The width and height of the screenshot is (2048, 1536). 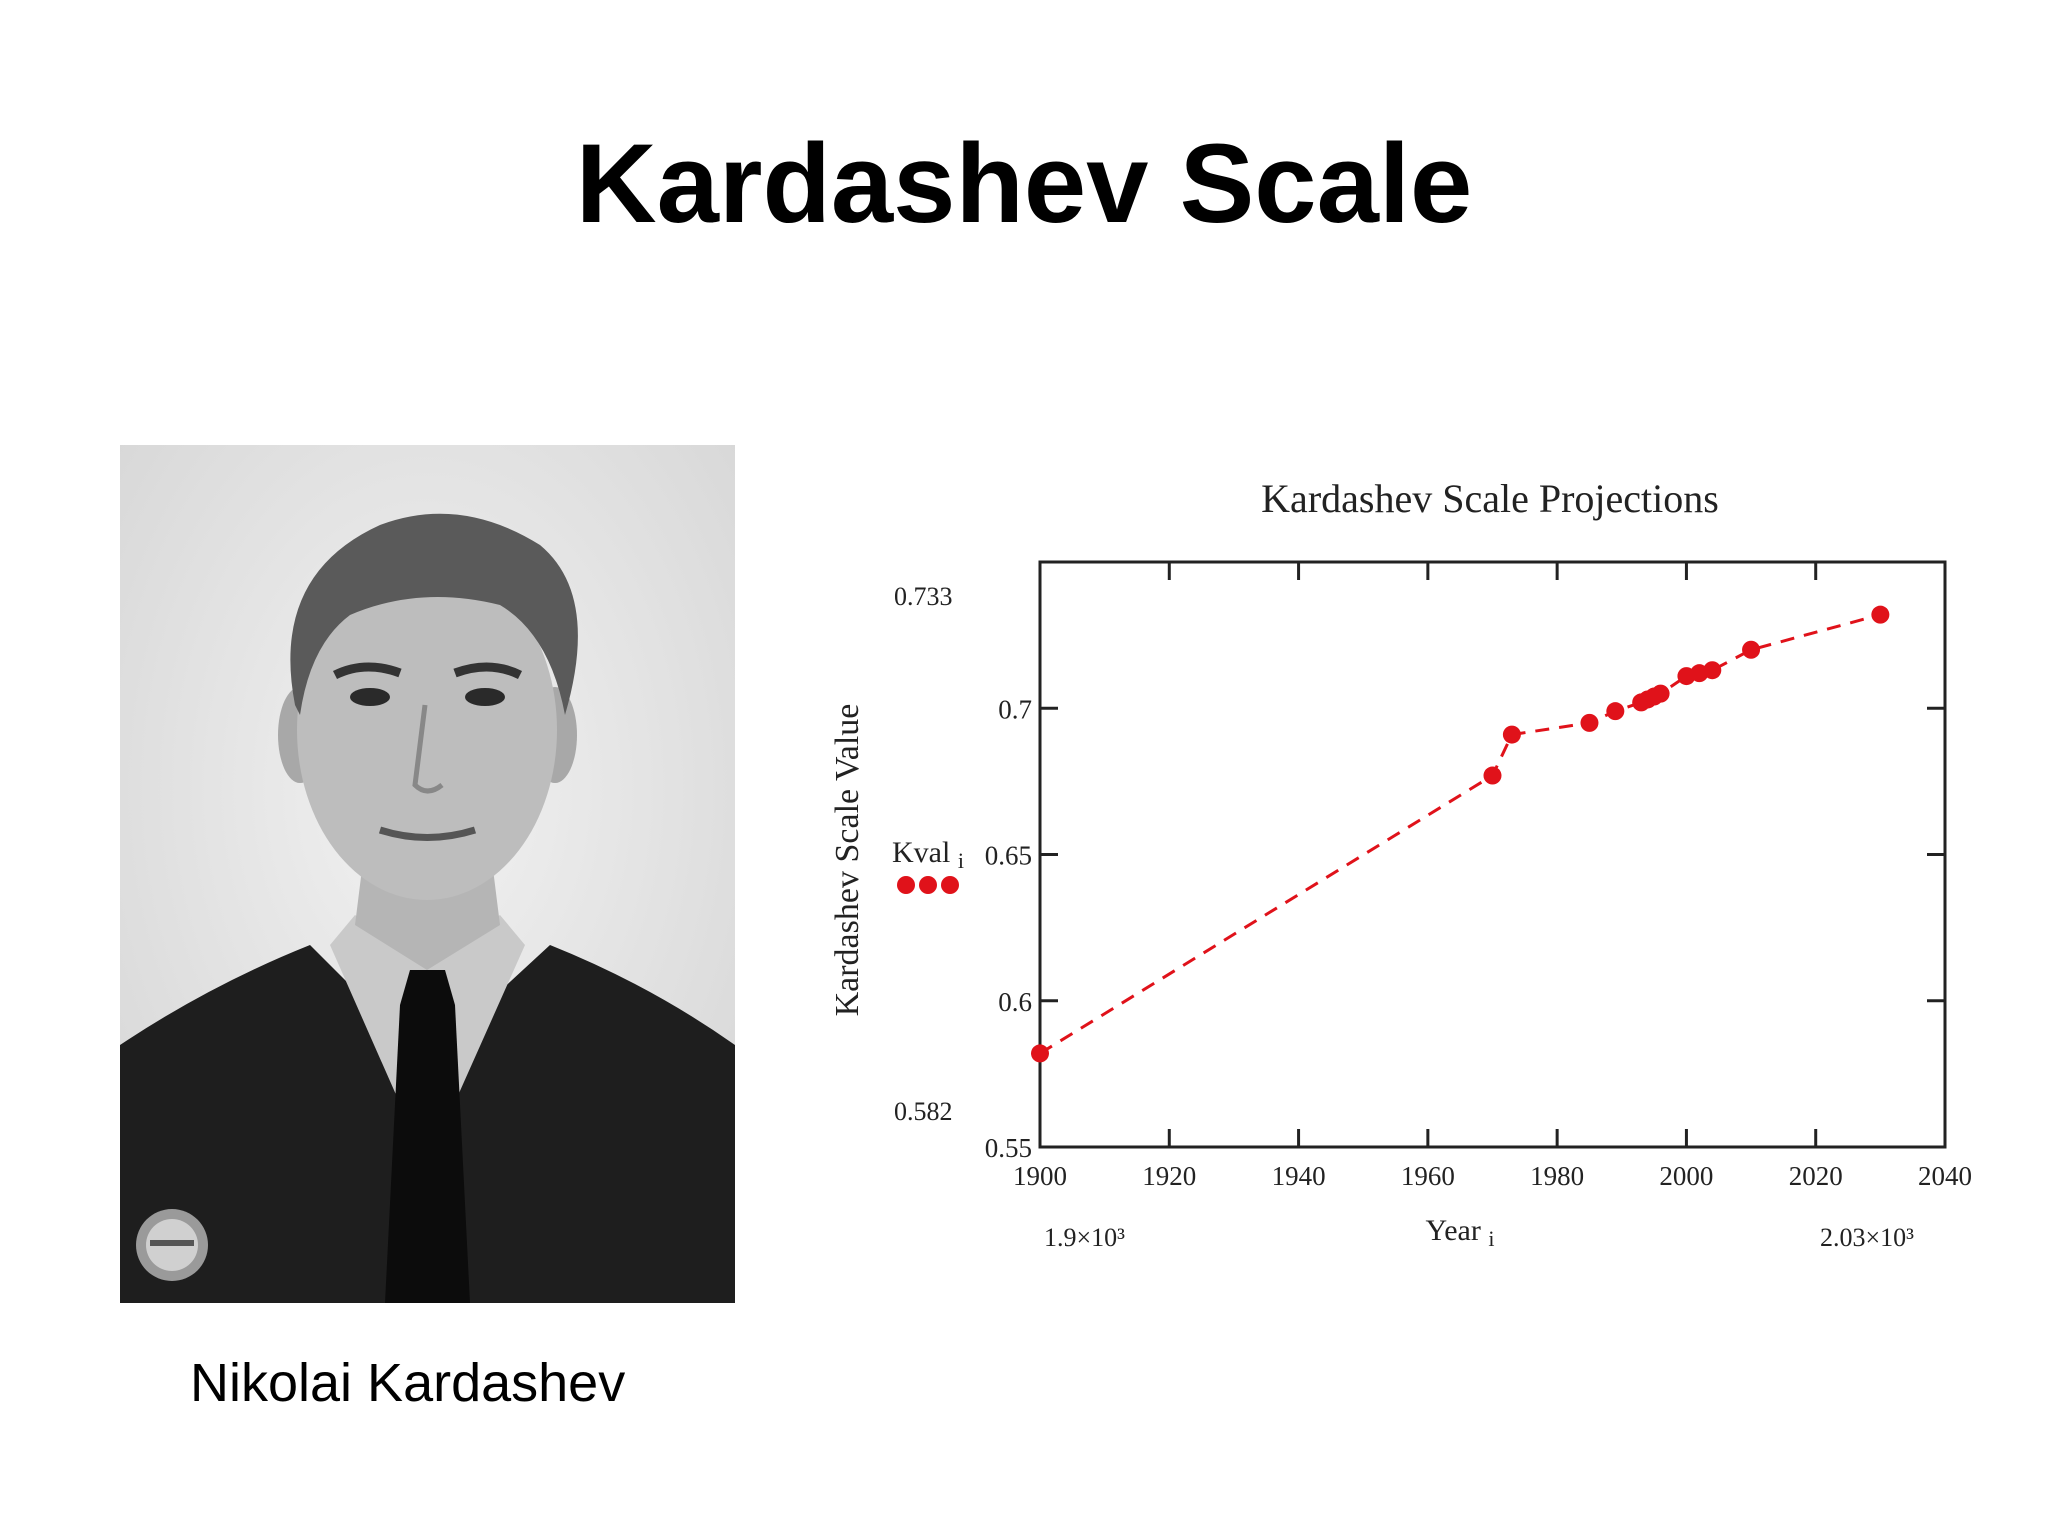 I want to click on y-tick-label: 0.65, so click(x=1008, y=856).